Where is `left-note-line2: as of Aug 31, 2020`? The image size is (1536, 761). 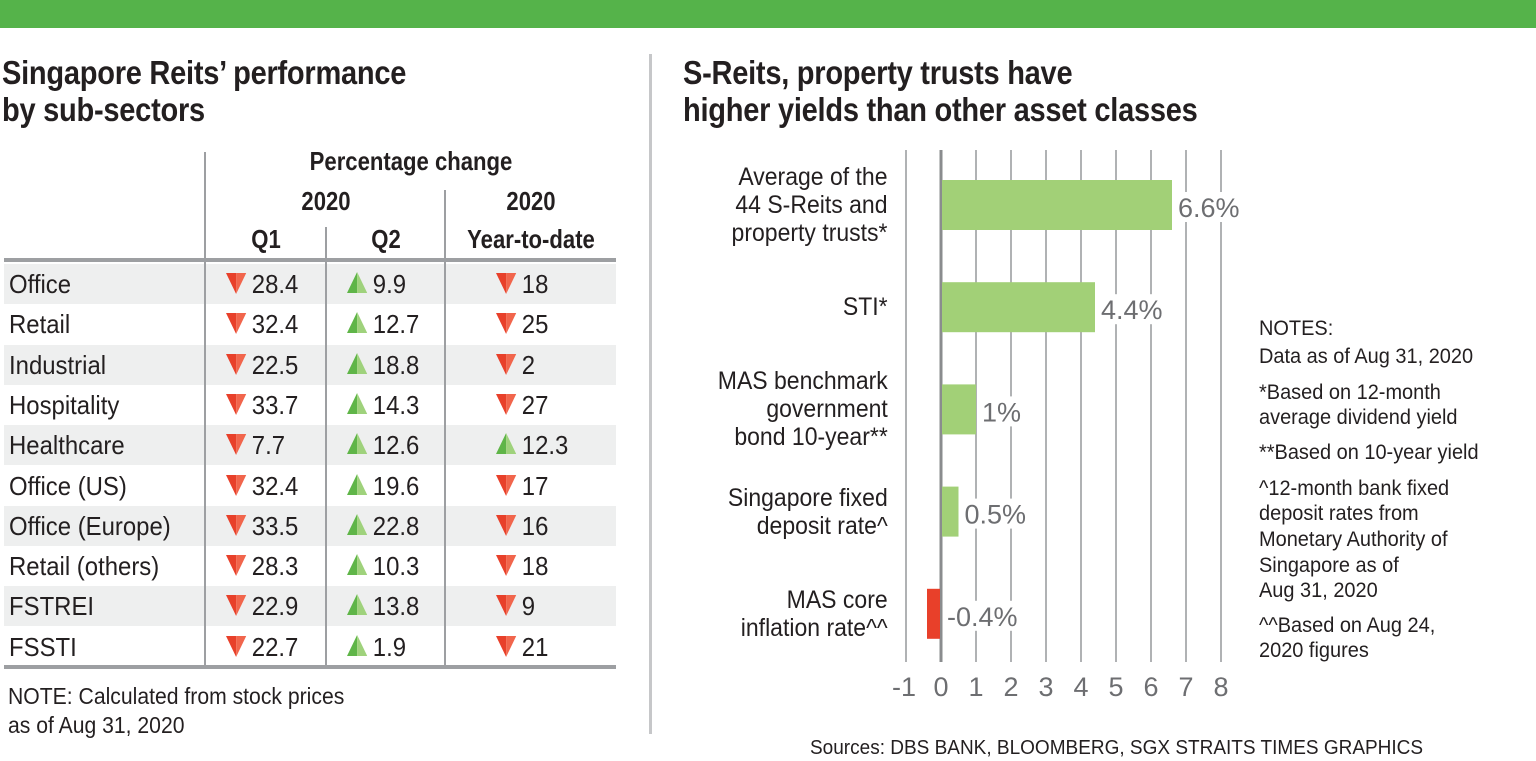 left-note-line2: as of Aug 31, 2020 is located at coordinates (96, 725).